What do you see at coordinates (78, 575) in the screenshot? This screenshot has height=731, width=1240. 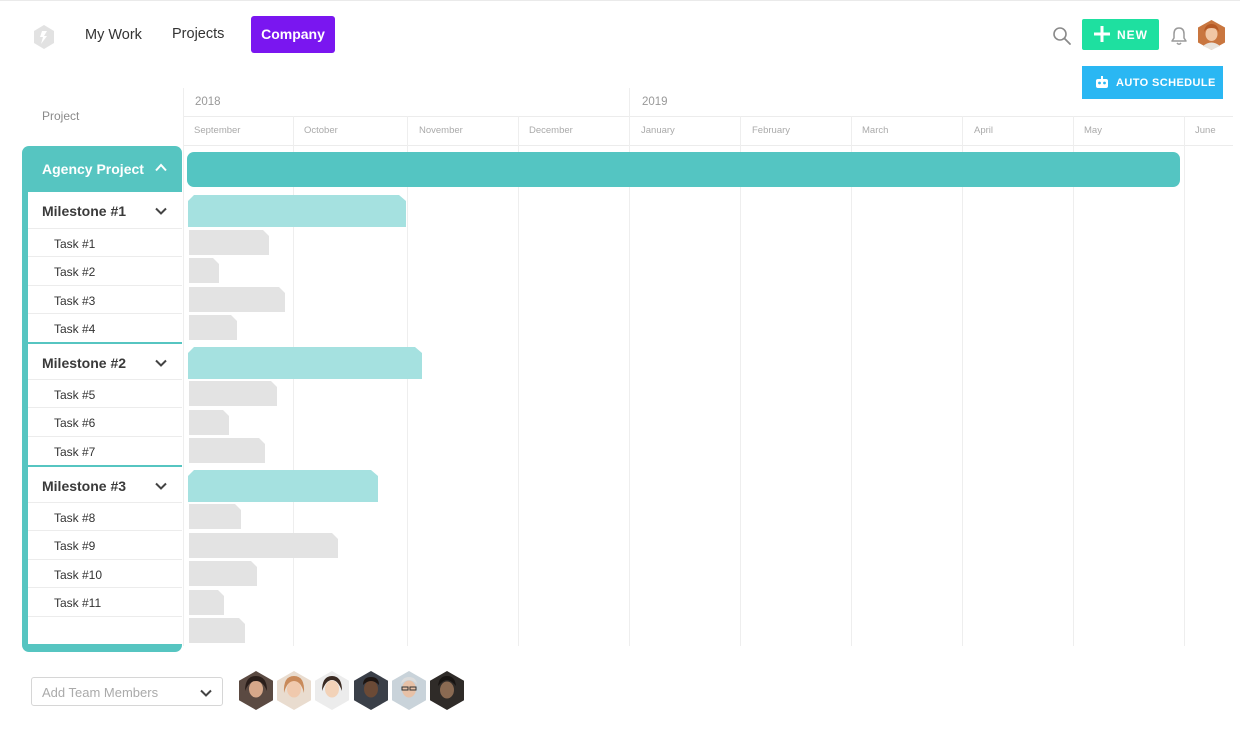 I see `task-name: Task #10` at bounding box center [78, 575].